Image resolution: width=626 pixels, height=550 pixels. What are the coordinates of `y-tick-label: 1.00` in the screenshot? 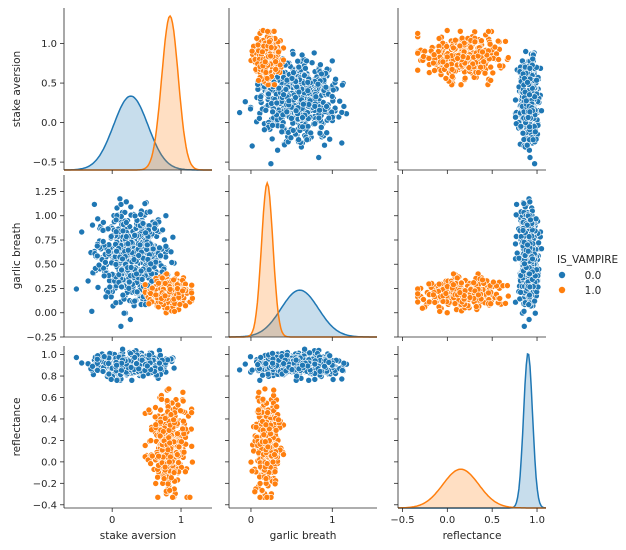 It's located at (46, 216).